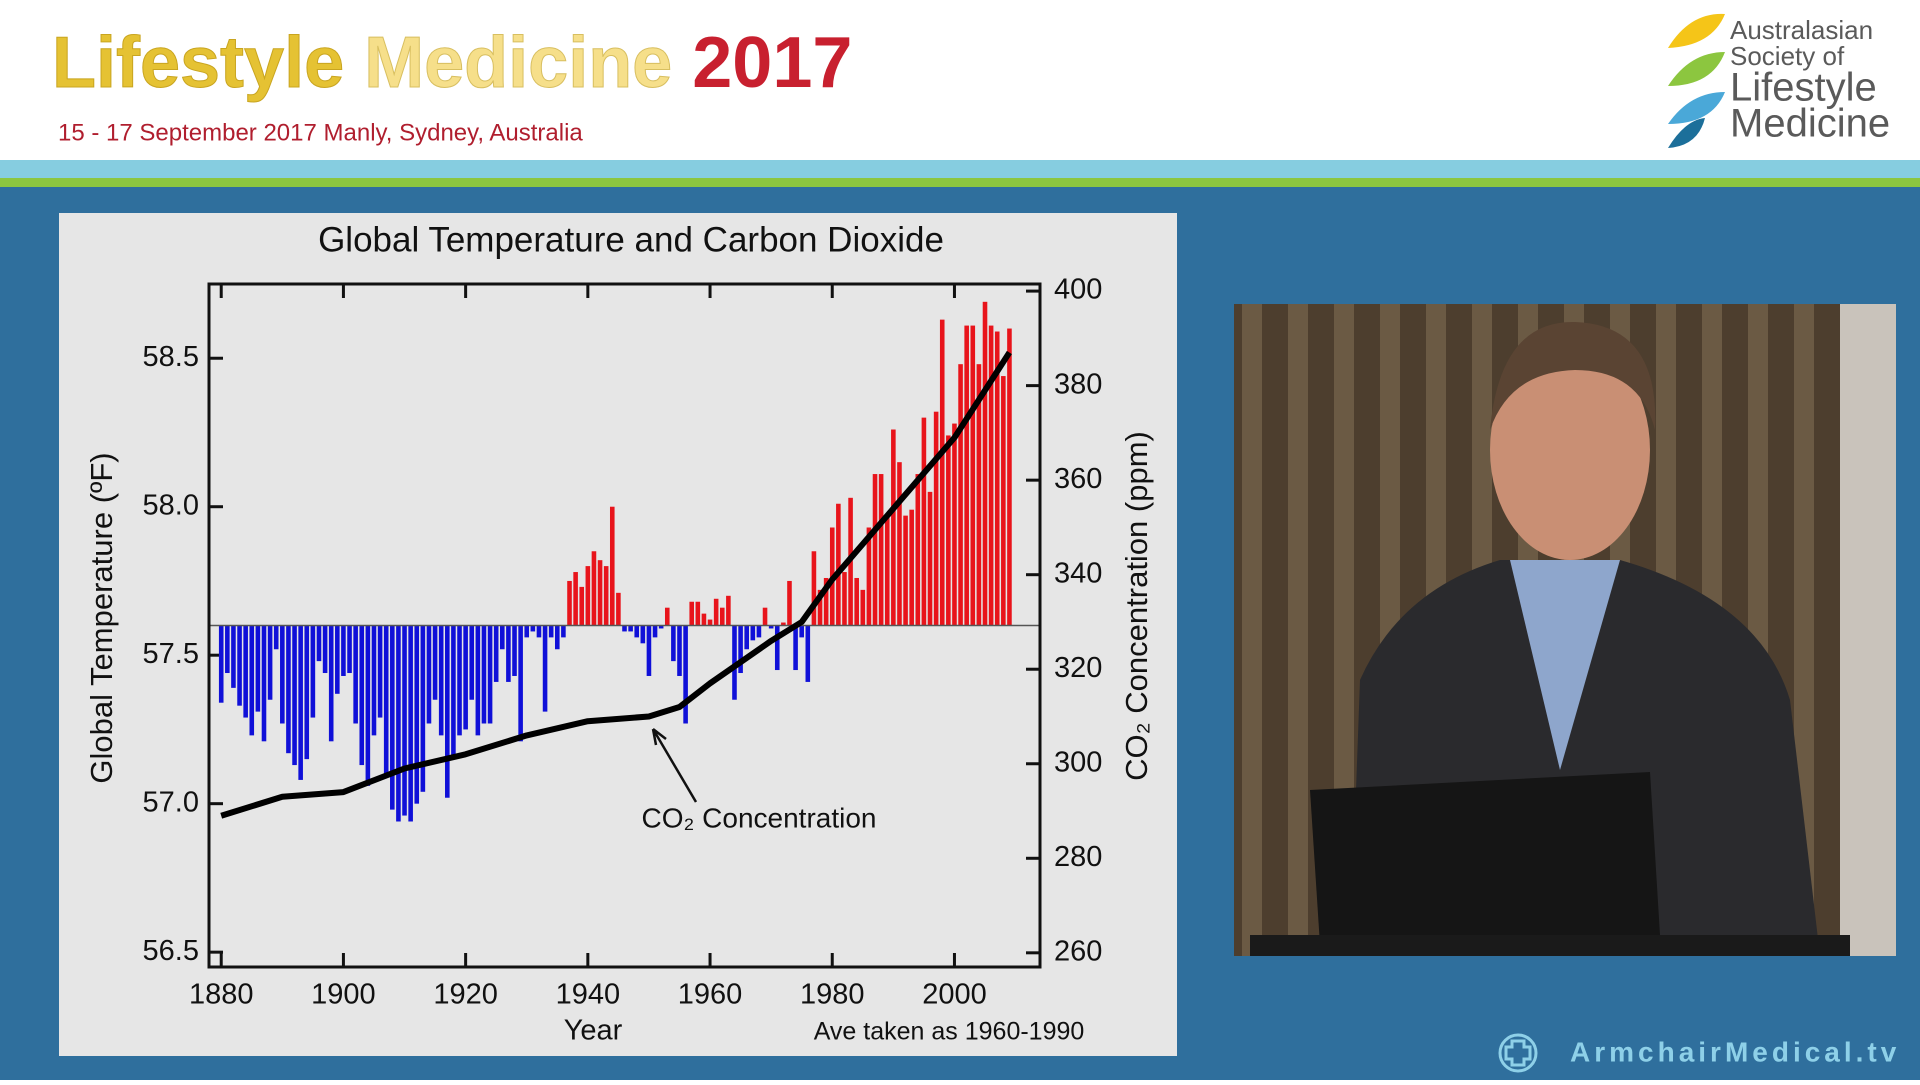 Image resolution: width=1920 pixels, height=1085 pixels. I want to click on title-part: 2017, so click(772, 63).